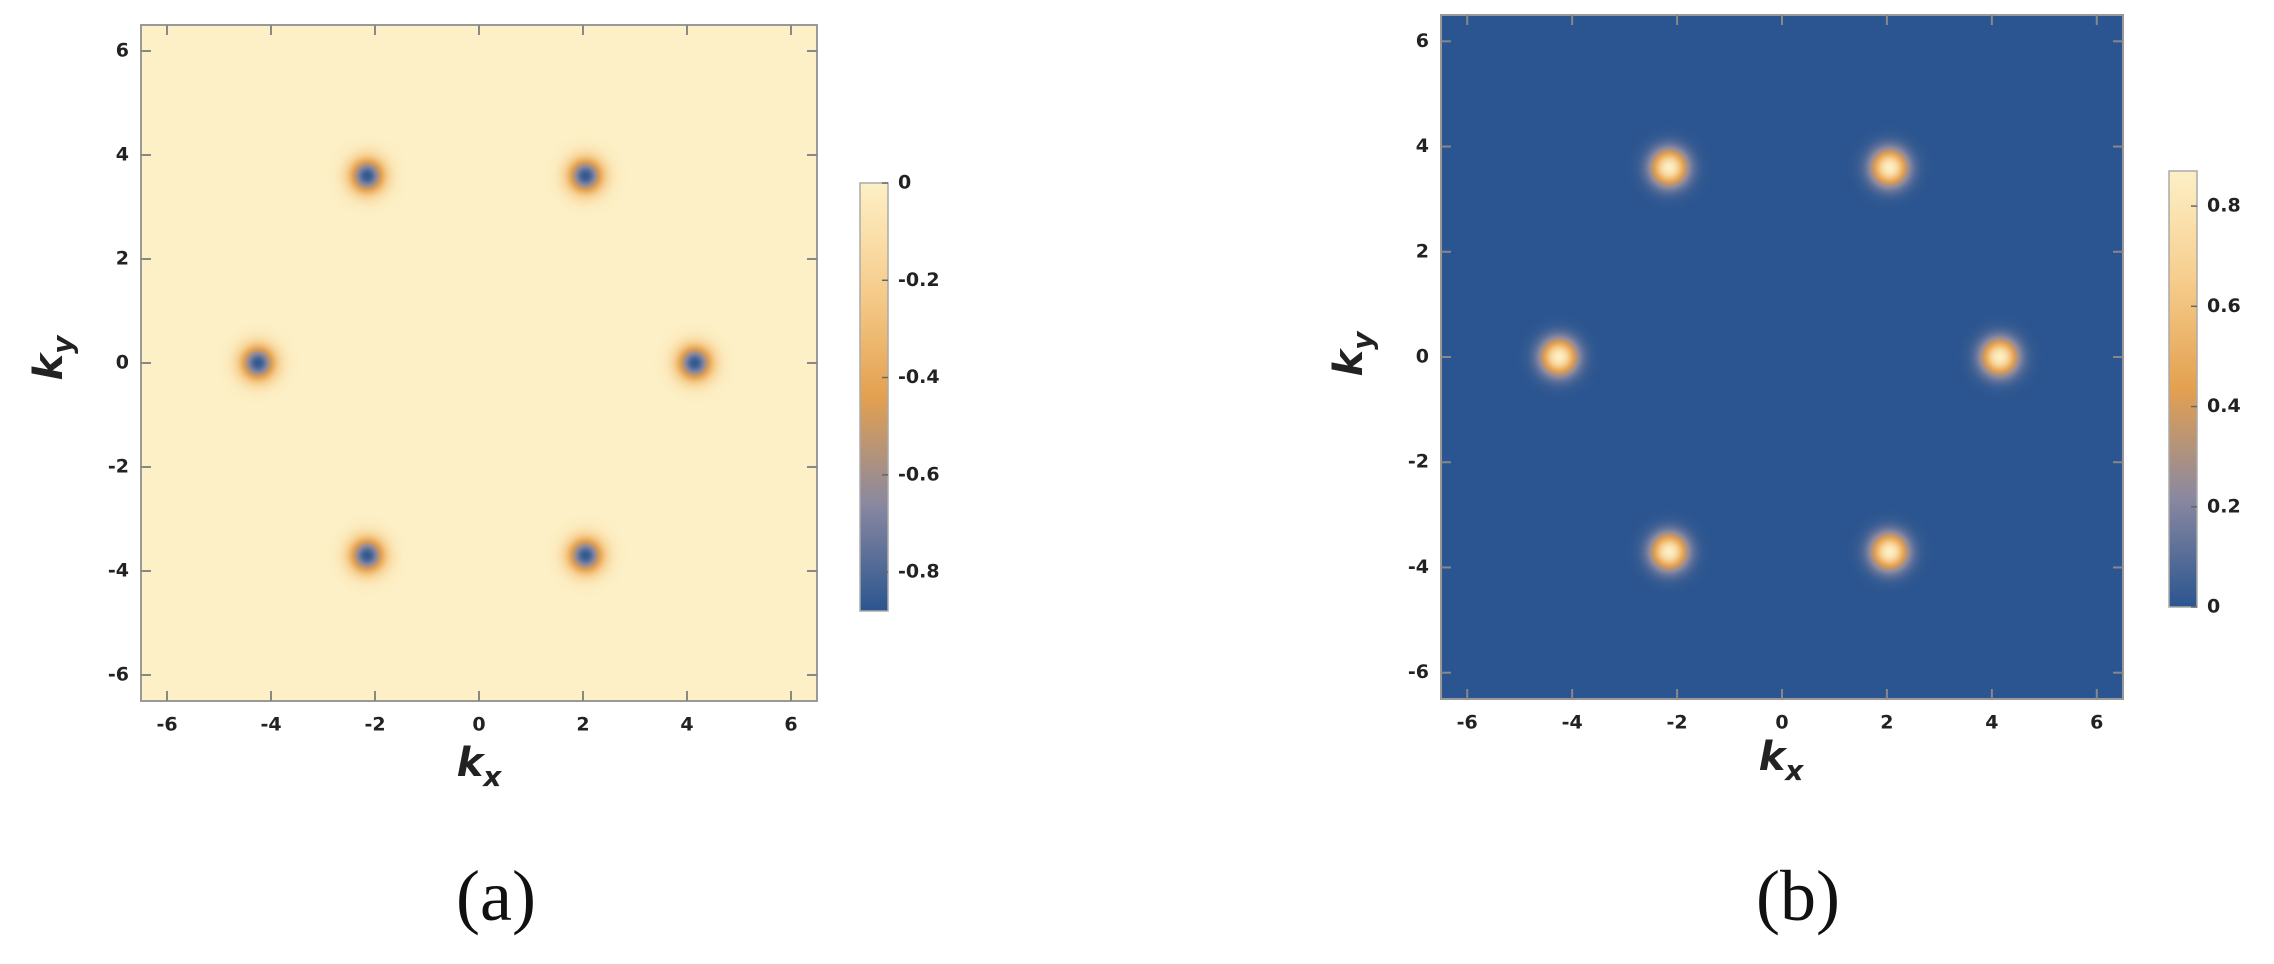  I want to click on caption: (b), so click(1798, 896).